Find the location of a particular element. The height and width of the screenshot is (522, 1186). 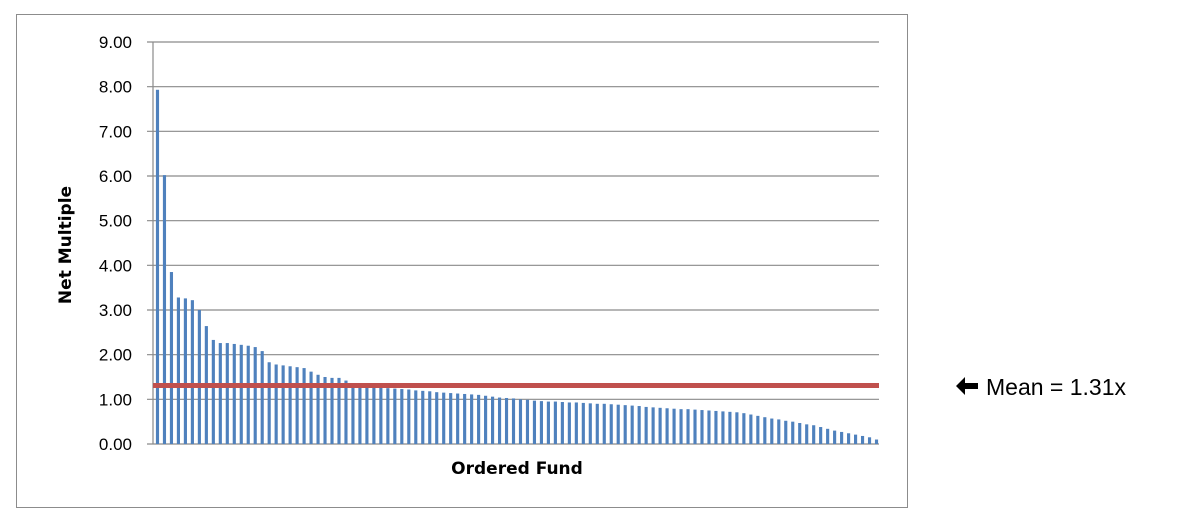

y-tick-label: 6.00 is located at coordinates (115, 176).